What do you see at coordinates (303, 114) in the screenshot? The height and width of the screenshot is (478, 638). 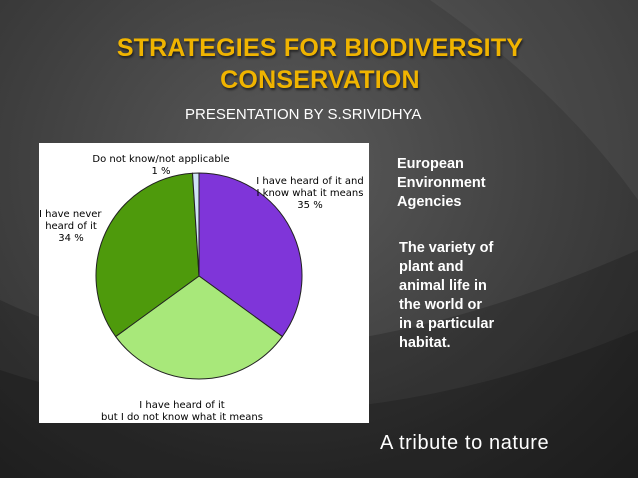 I see `slide-subtitle: PRESENTATION BY S.SRIVIDHYA` at bounding box center [303, 114].